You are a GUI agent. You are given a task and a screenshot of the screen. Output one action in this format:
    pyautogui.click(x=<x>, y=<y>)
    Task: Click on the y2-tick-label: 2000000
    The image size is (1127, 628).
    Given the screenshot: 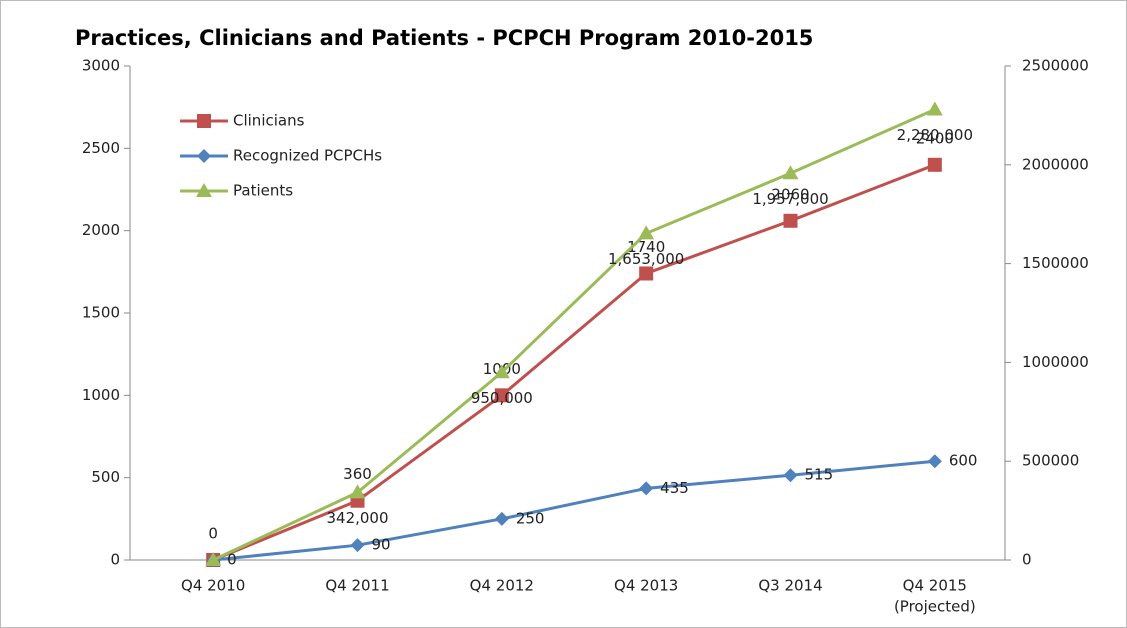 What is the action you would take?
    pyautogui.click(x=1055, y=164)
    